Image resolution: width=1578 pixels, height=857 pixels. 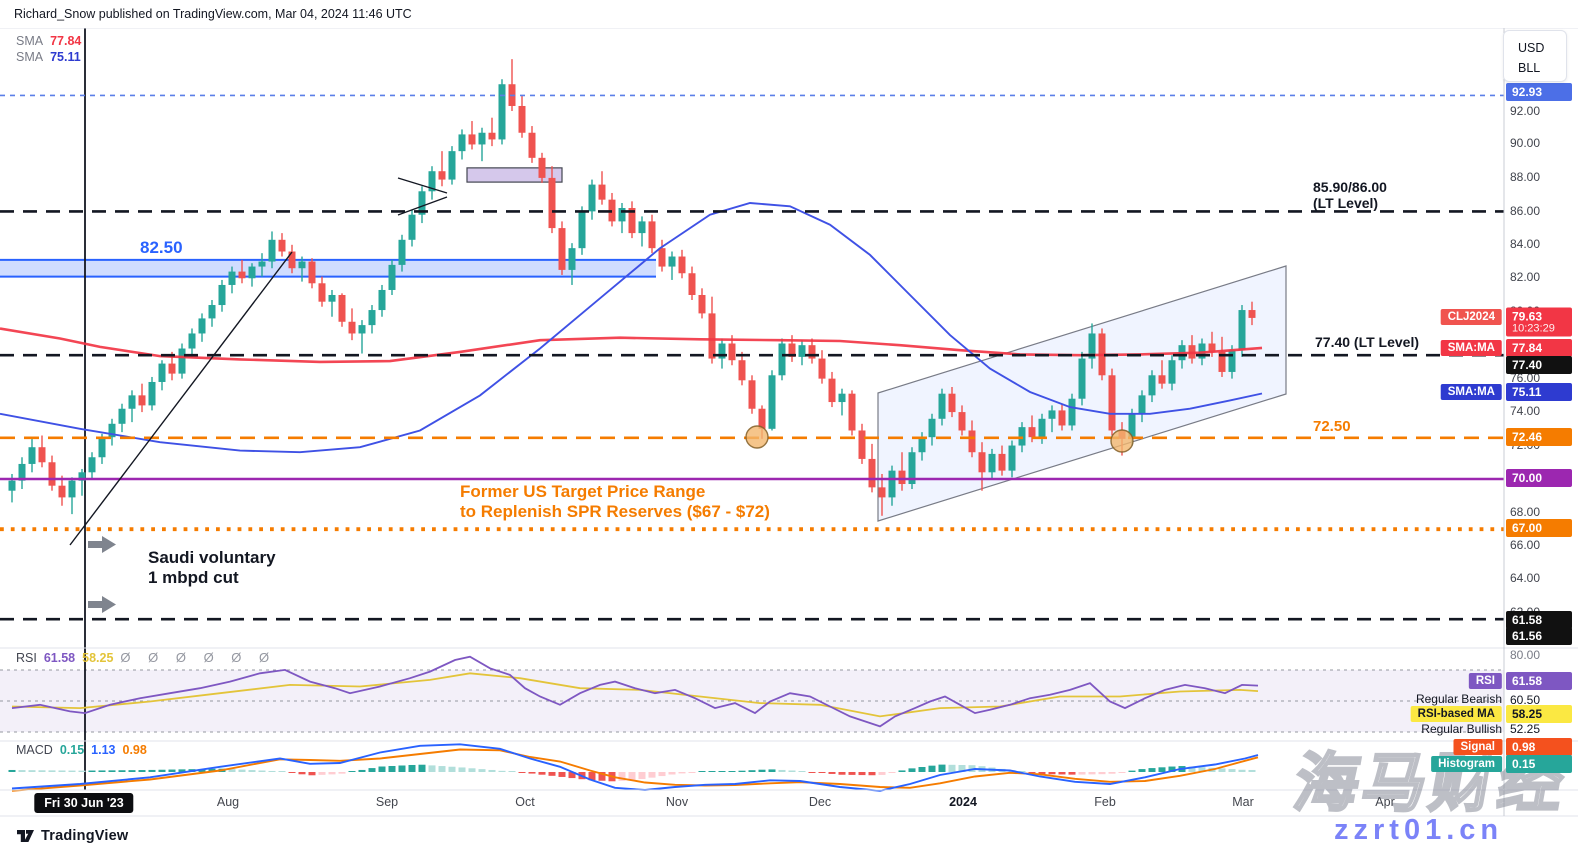 What do you see at coordinates (1105, 802) in the screenshot?
I see `time-axis-label: Feb` at bounding box center [1105, 802].